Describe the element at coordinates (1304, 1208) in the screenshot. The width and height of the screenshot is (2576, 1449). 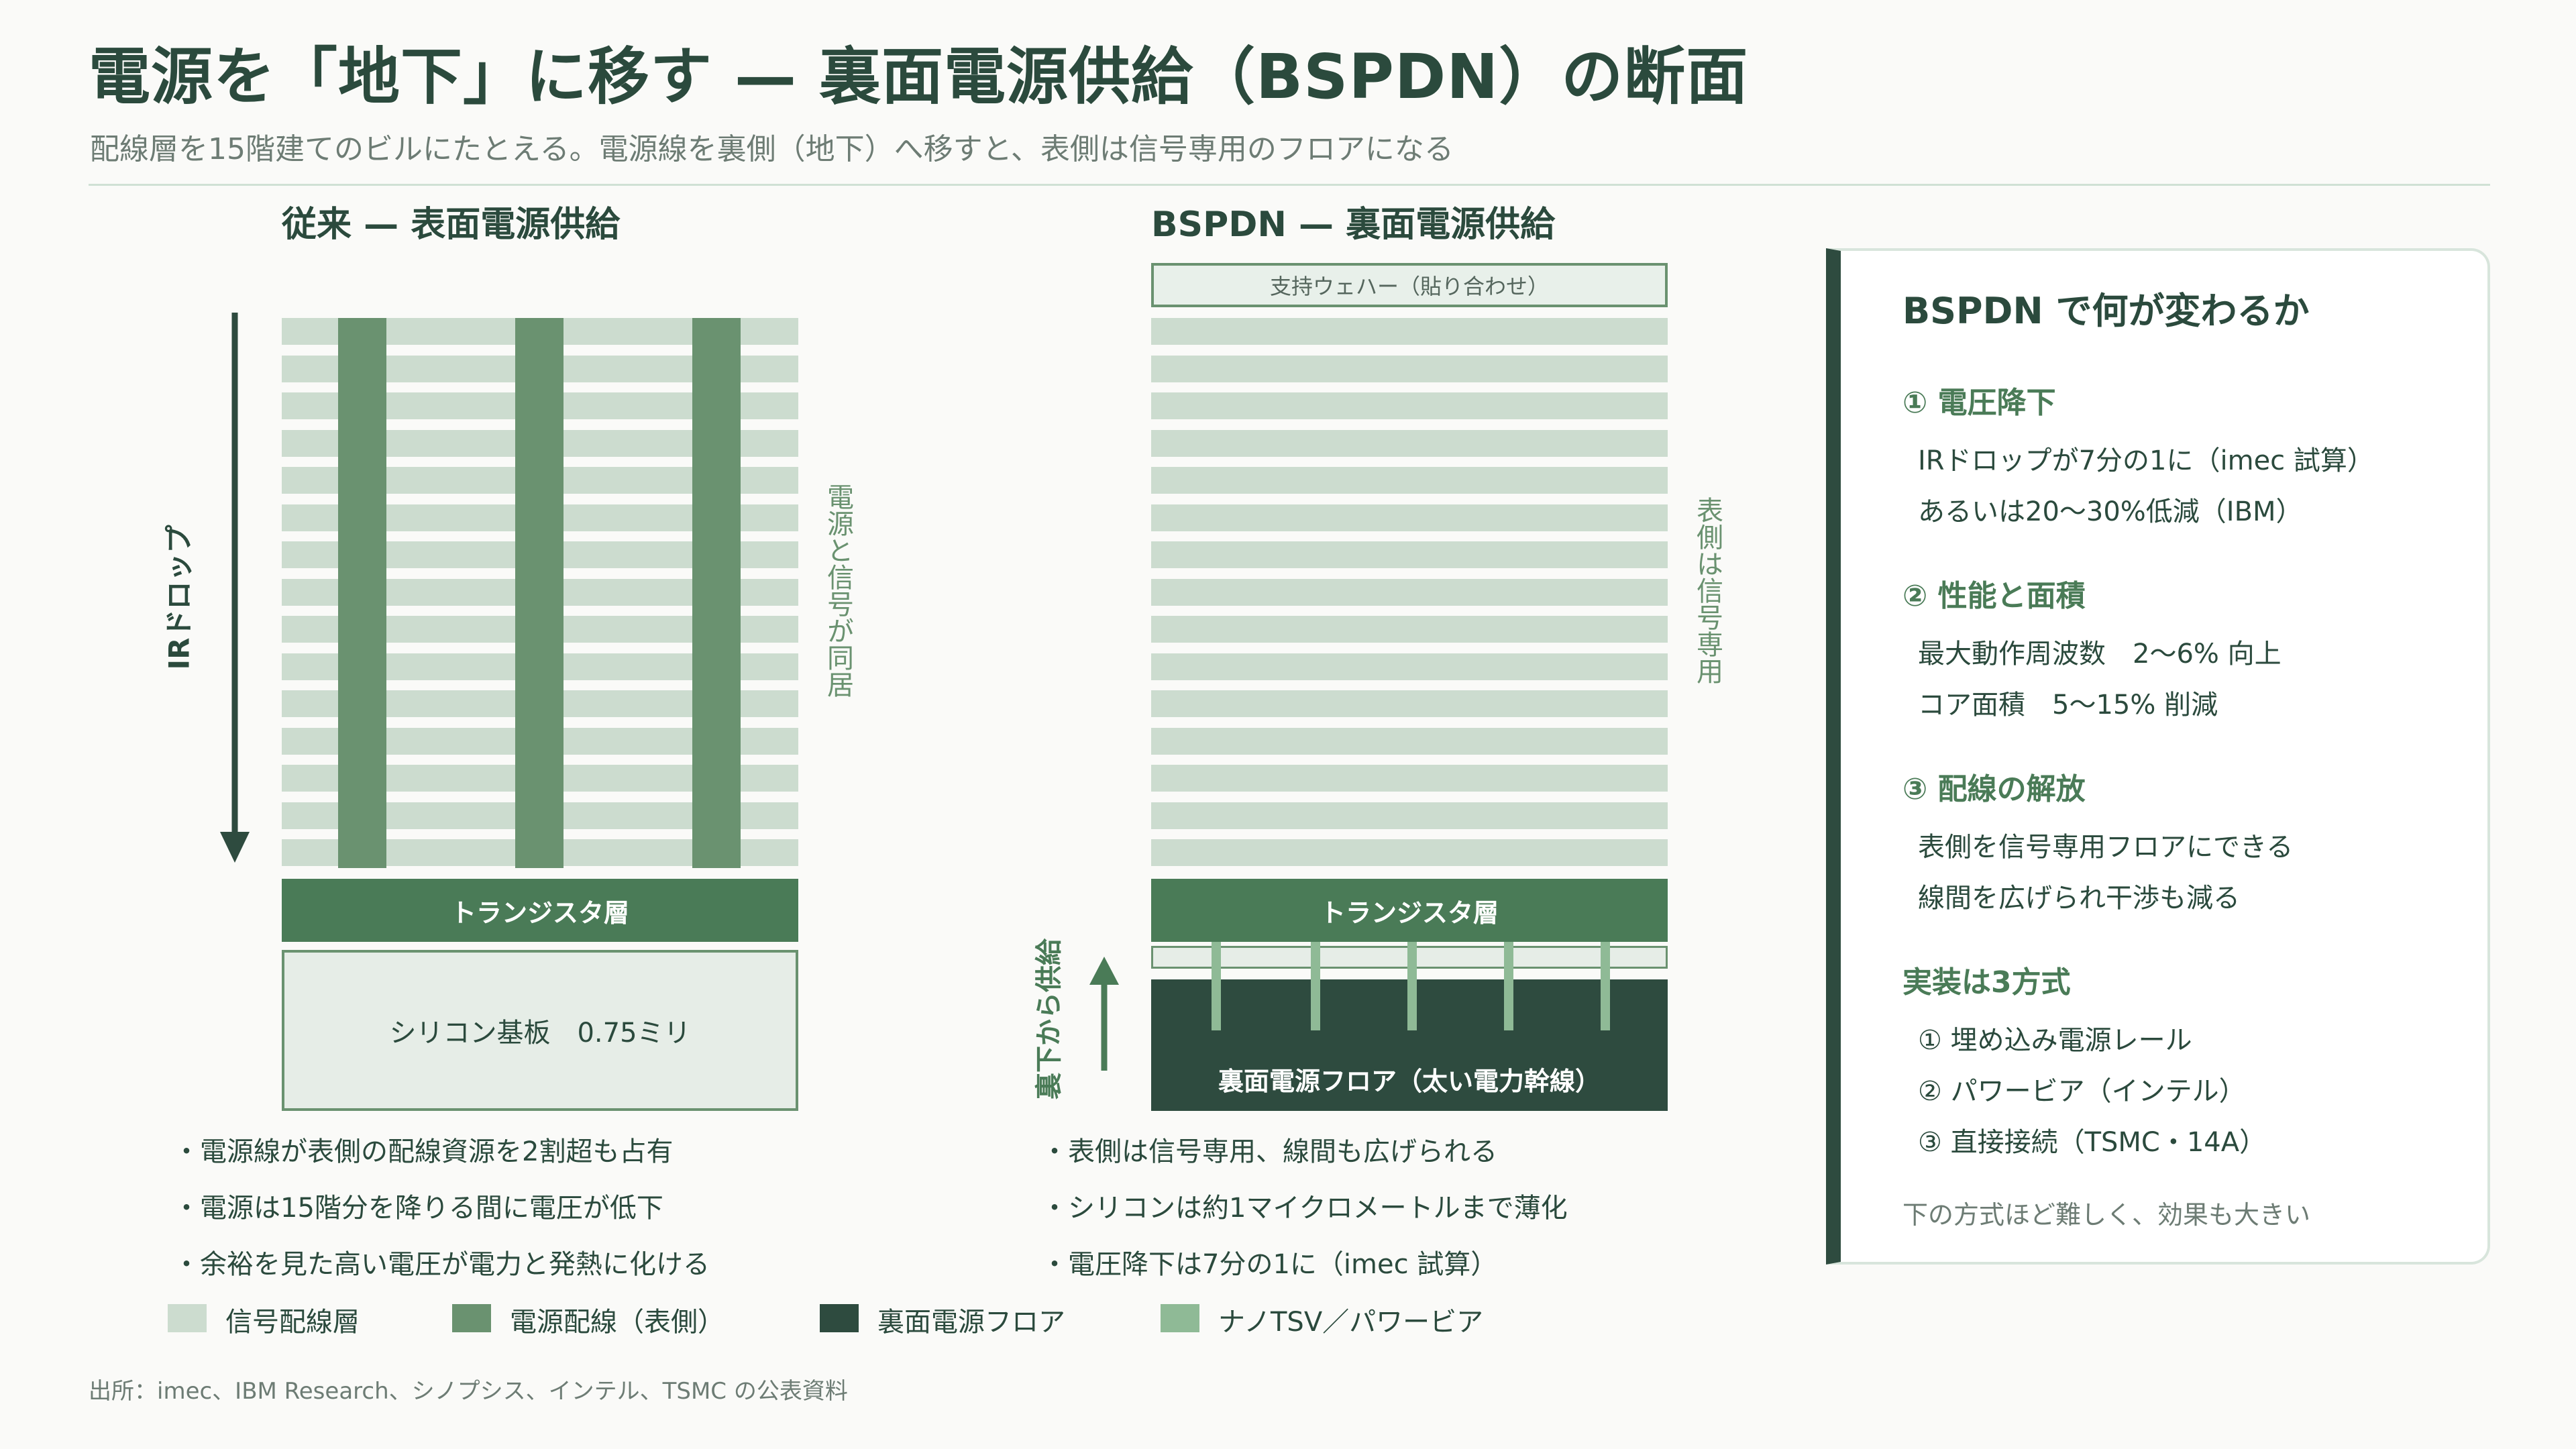
I see `right-bullet-2: ・シリコンは約1マイクロメートルまで薄化` at that location.